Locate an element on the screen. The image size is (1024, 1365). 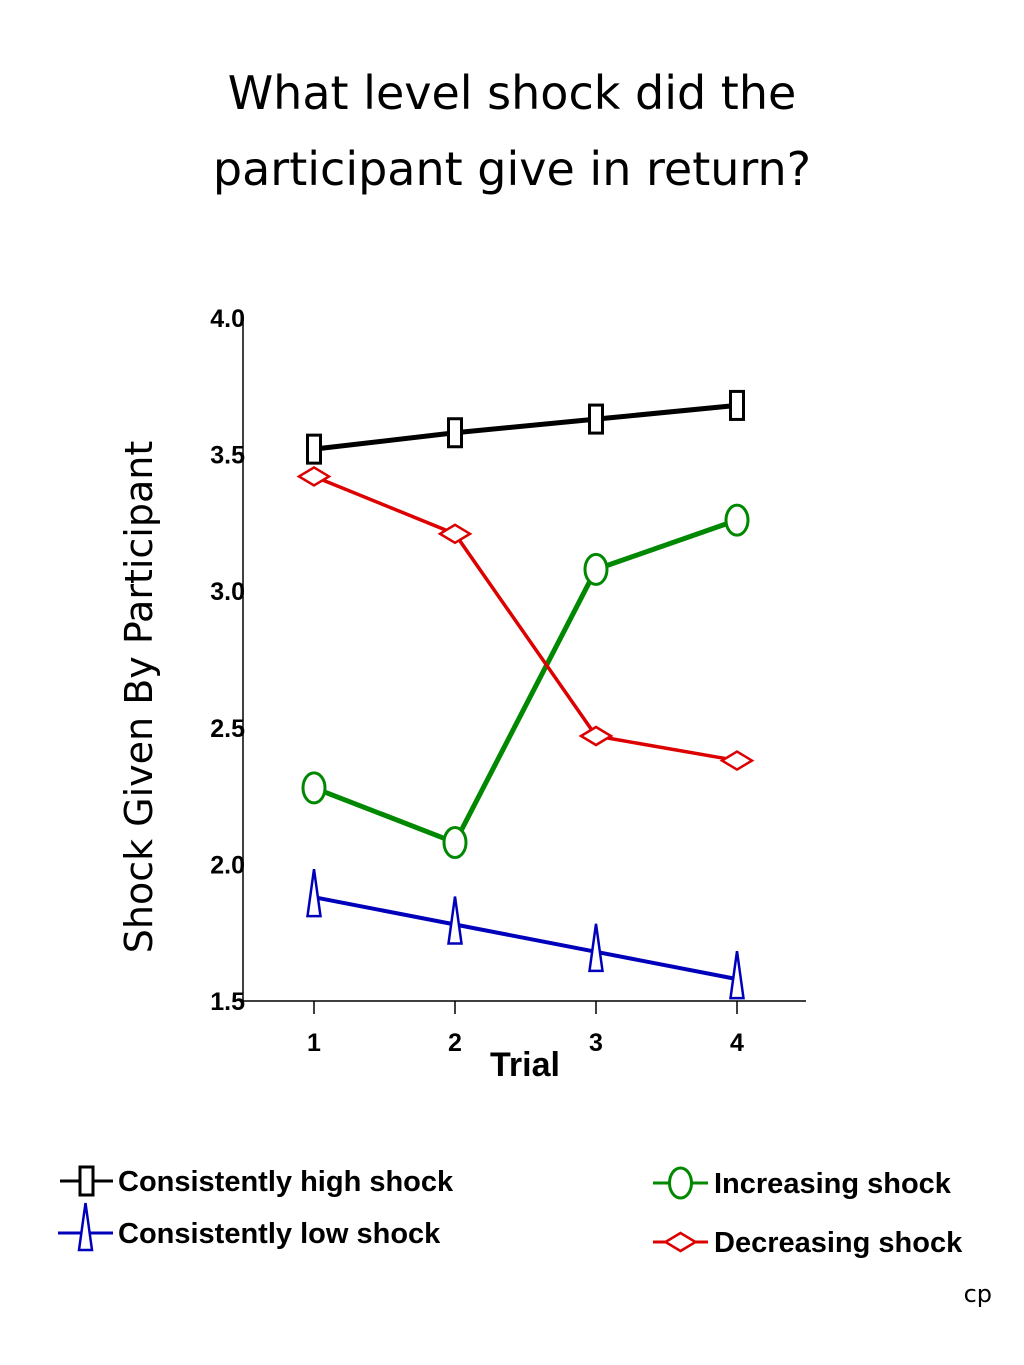
y-tick-label: 3.0 is located at coordinates (227, 592).